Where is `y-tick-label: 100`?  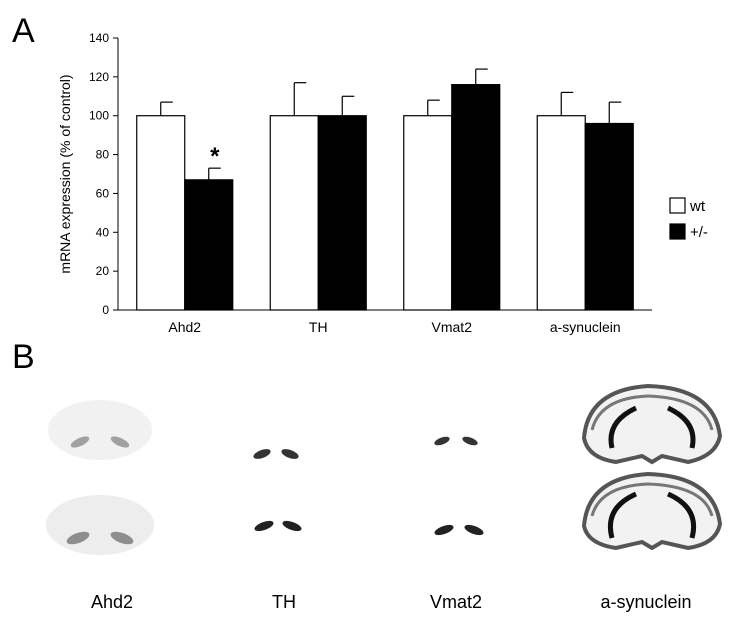 y-tick-label: 100 is located at coordinates (99, 116).